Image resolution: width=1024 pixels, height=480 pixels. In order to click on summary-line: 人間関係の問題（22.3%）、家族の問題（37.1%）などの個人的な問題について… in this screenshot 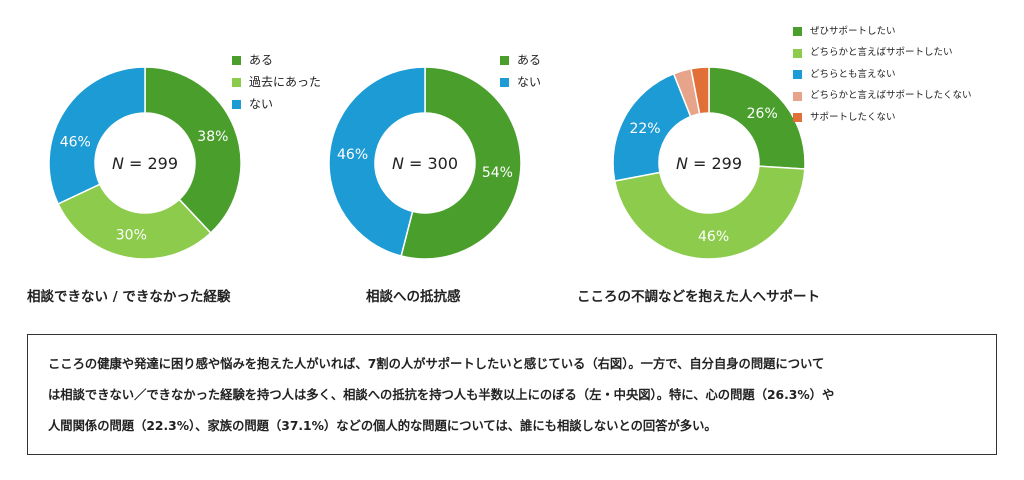, I will do `click(382, 426)`.